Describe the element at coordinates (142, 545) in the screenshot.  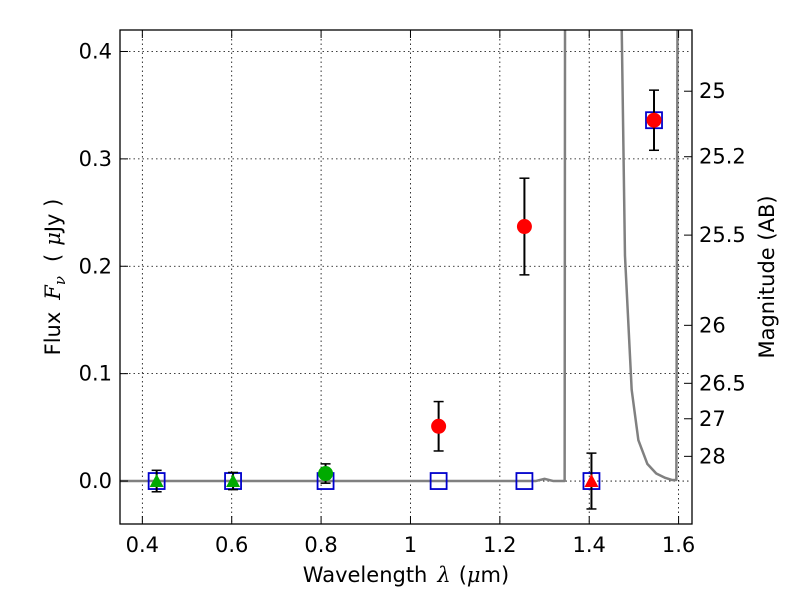
I see `x-tick-label: 0.4` at that location.